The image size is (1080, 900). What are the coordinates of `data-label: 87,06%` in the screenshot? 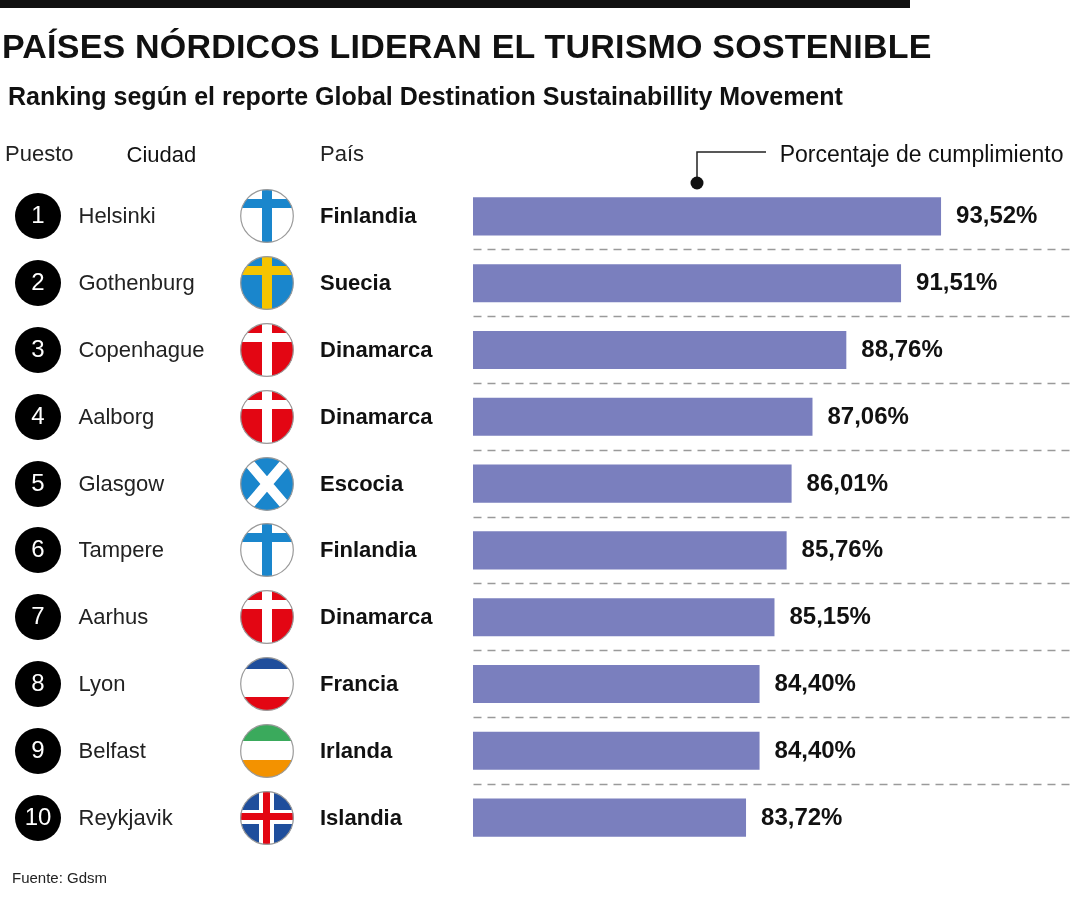 It's located at (868, 415).